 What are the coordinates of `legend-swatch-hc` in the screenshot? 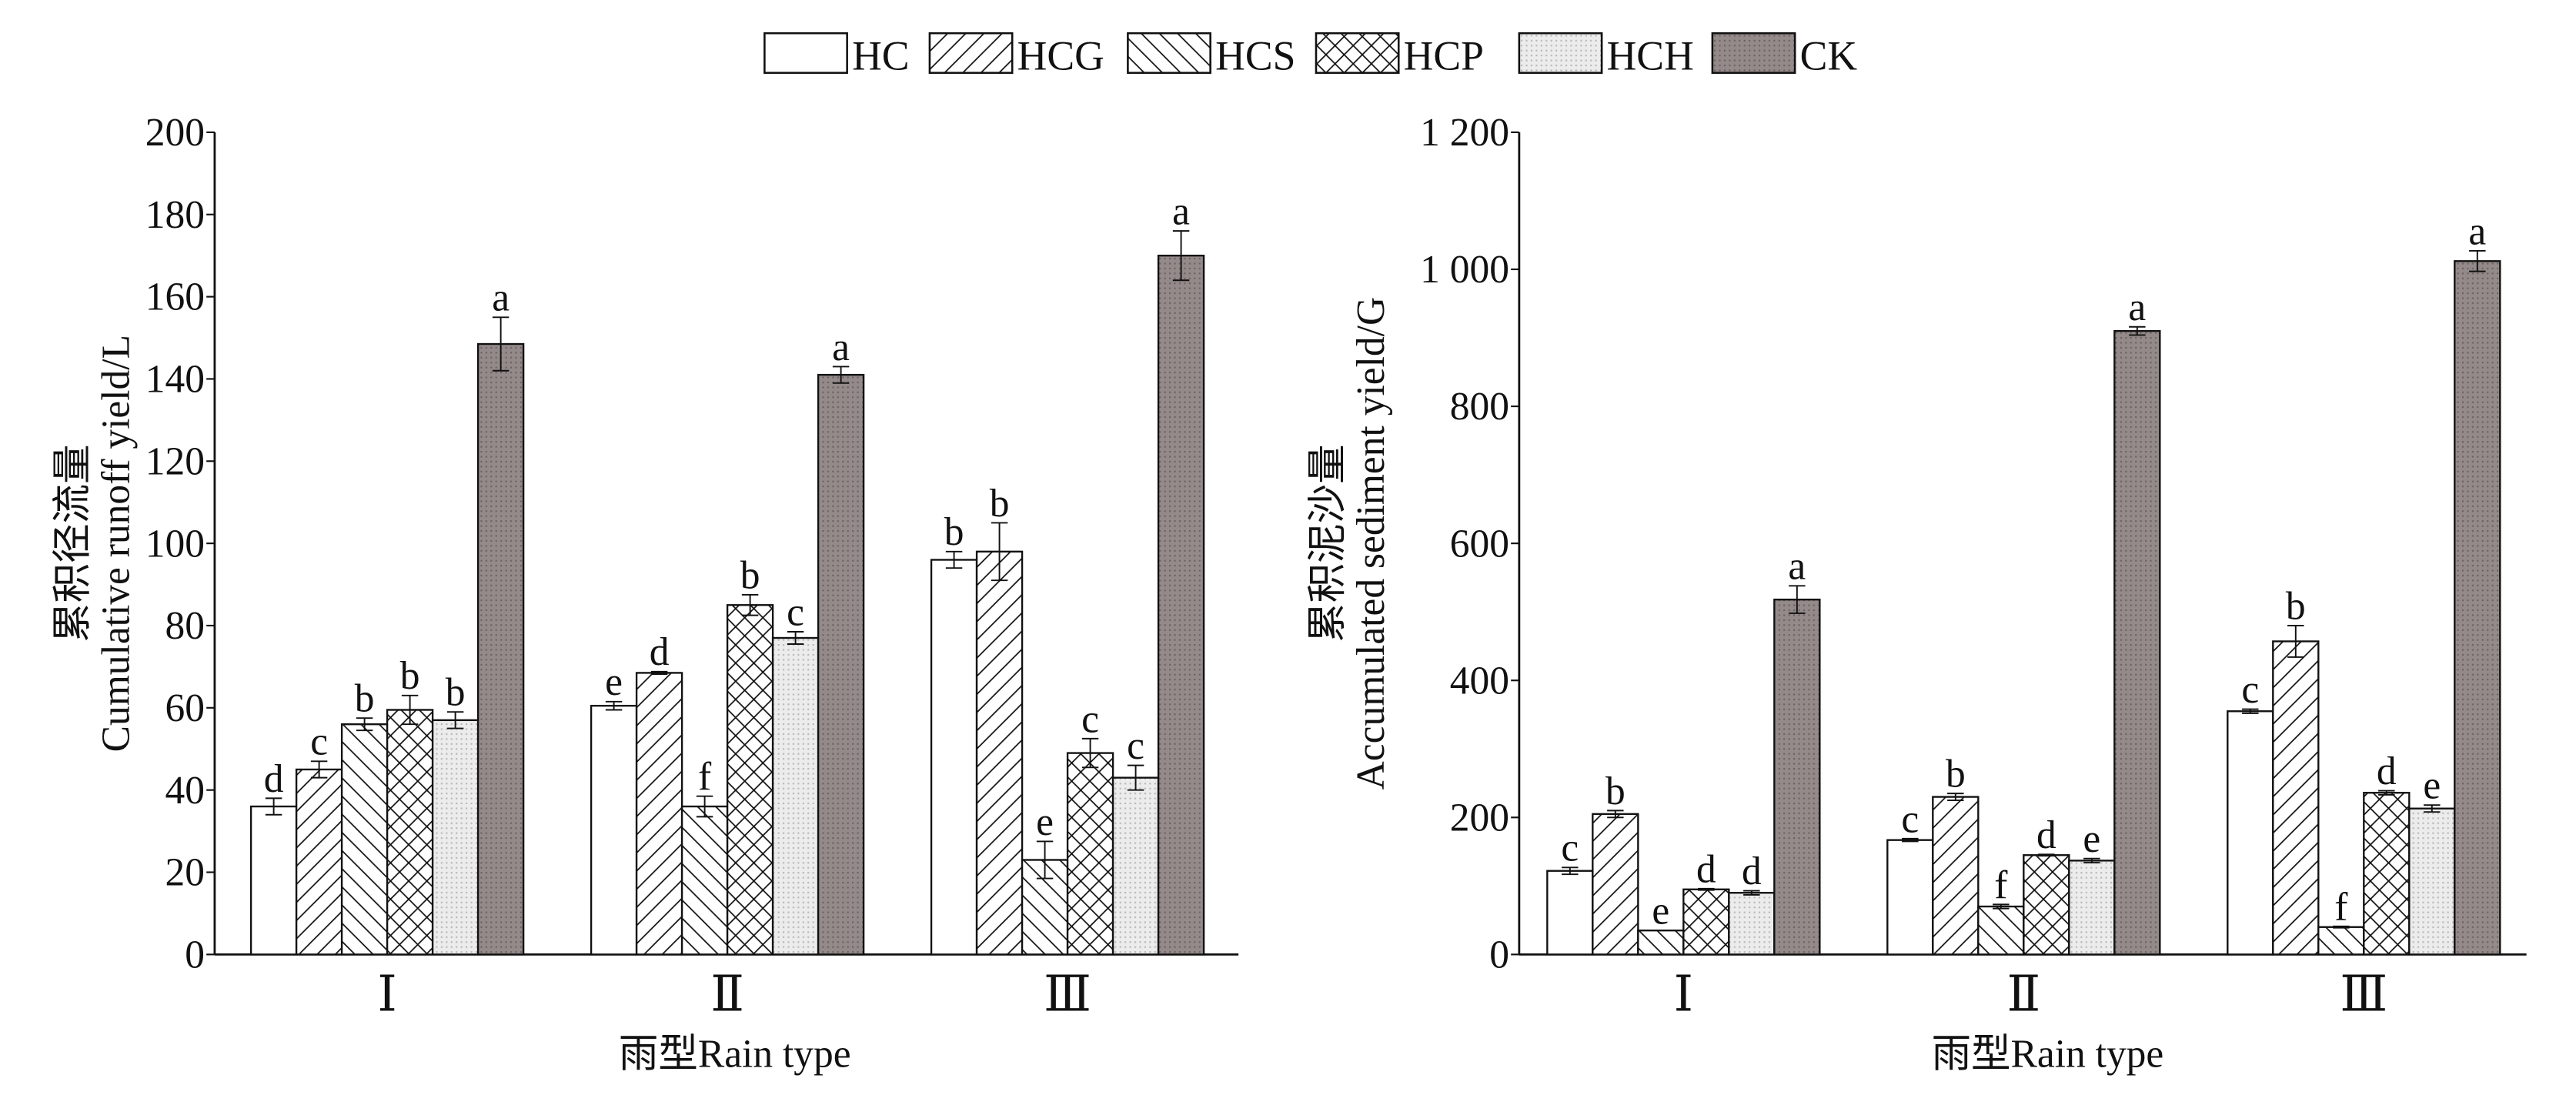 It's located at (806, 53).